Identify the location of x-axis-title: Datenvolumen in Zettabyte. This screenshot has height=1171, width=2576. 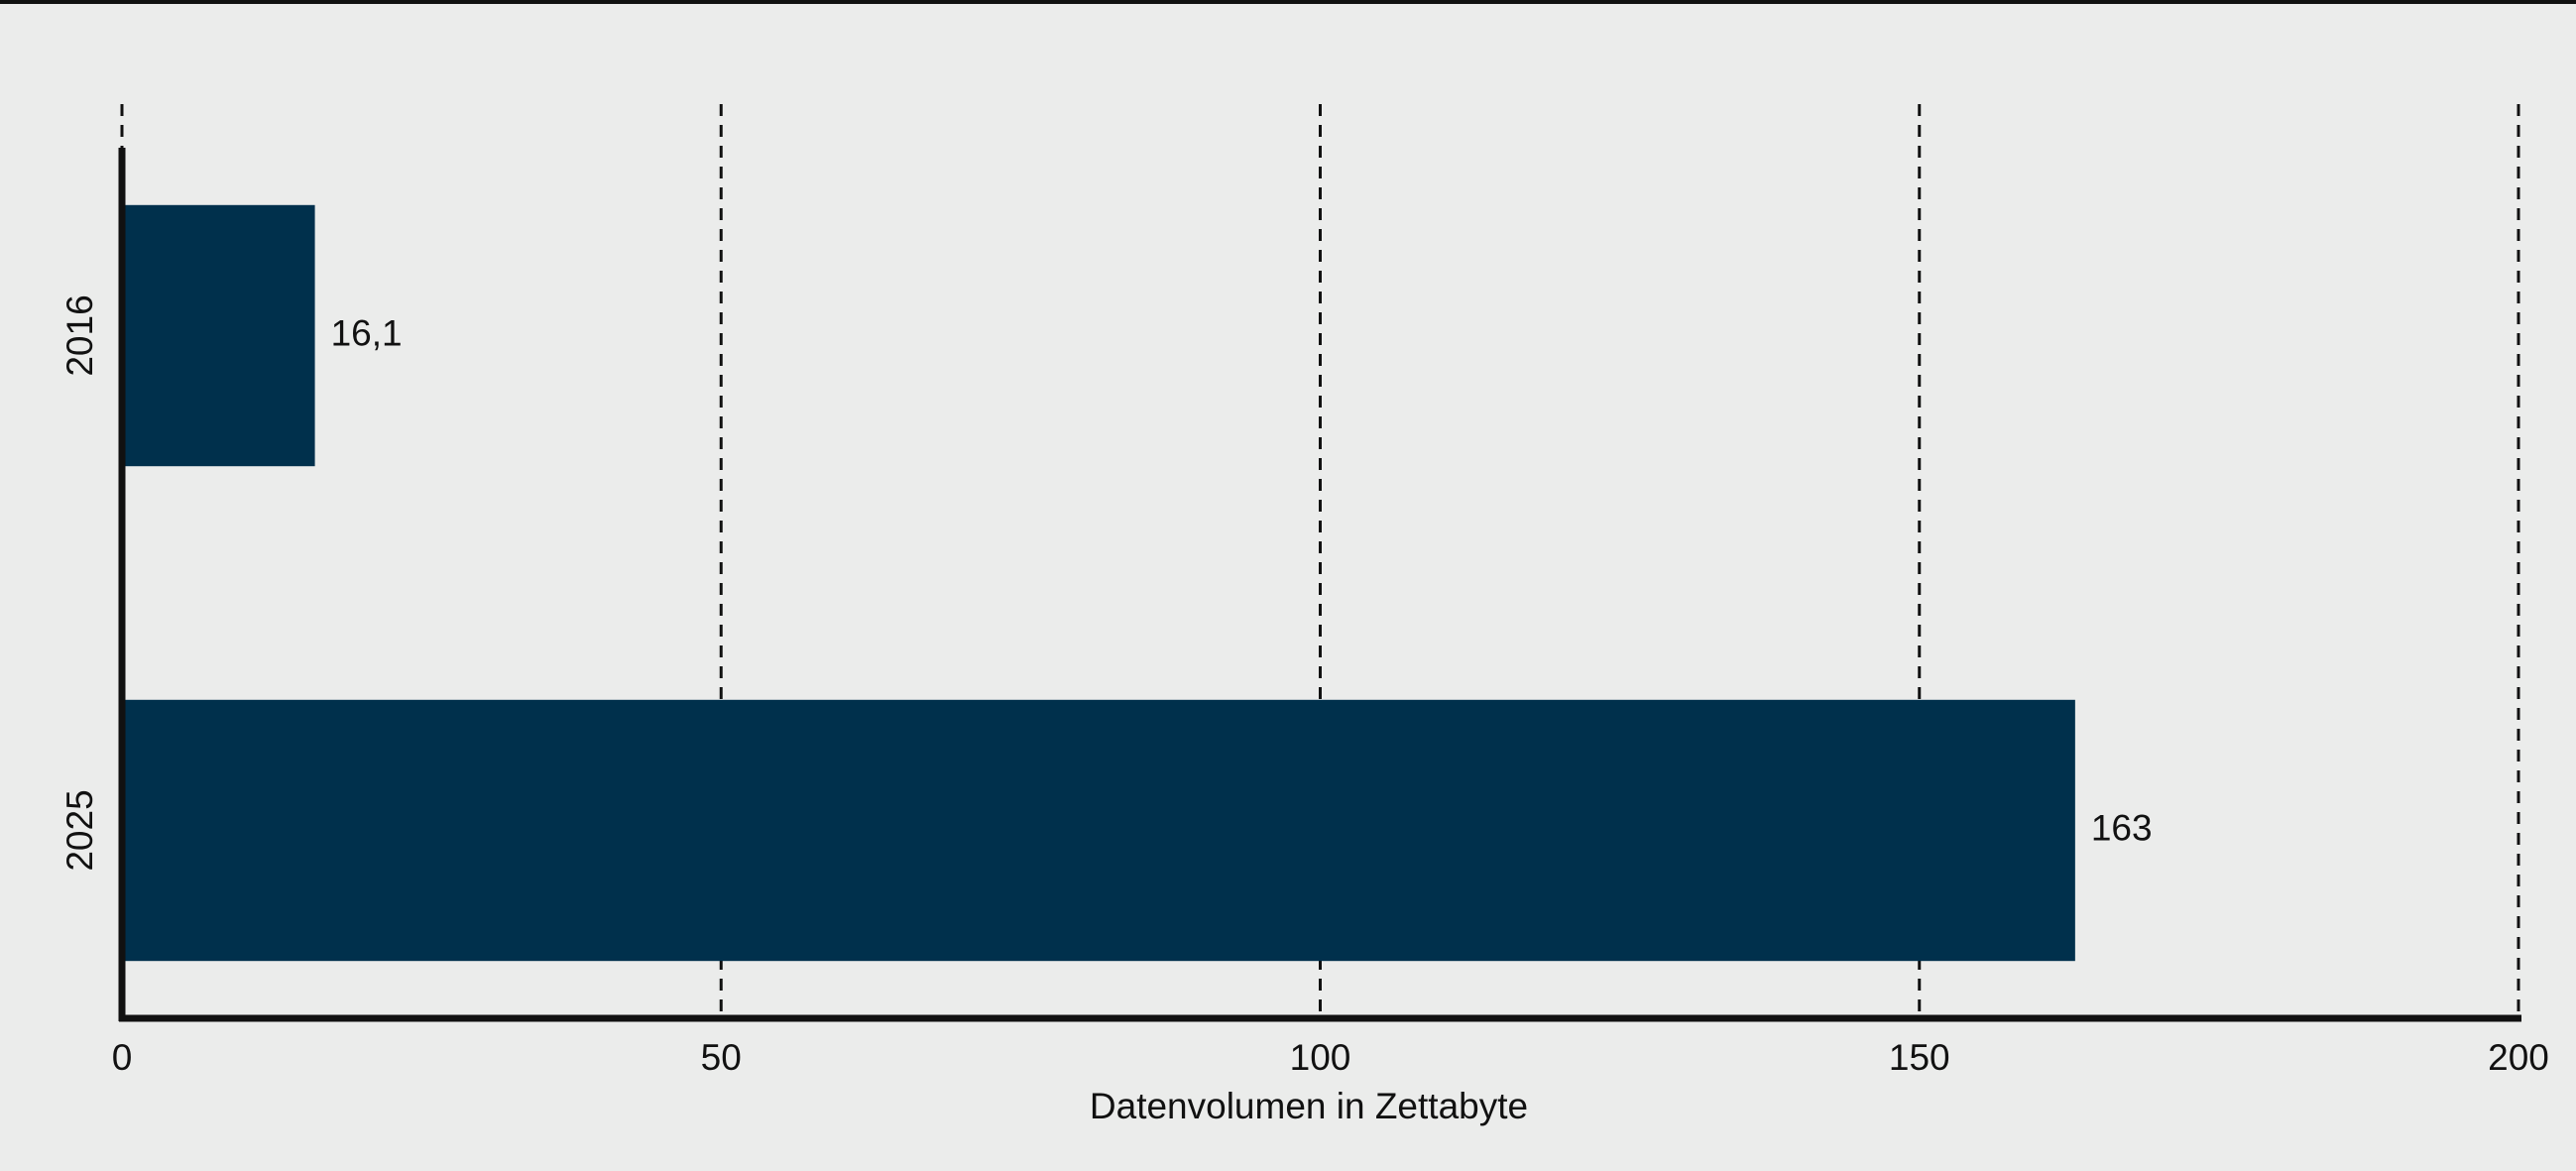
(1309, 1106).